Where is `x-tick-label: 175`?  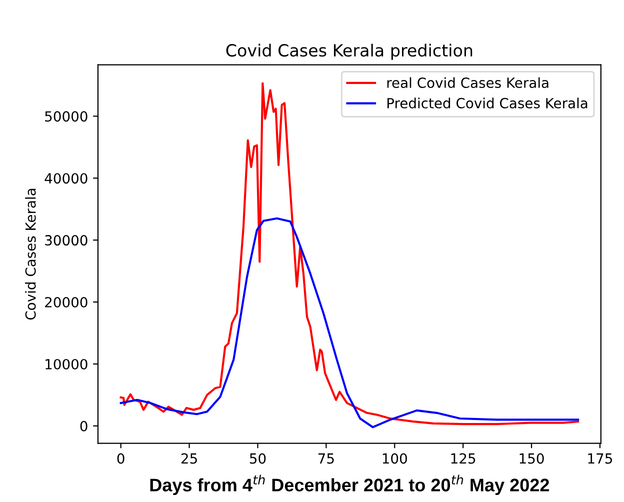 x-tick-label: 175 is located at coordinates (600, 458).